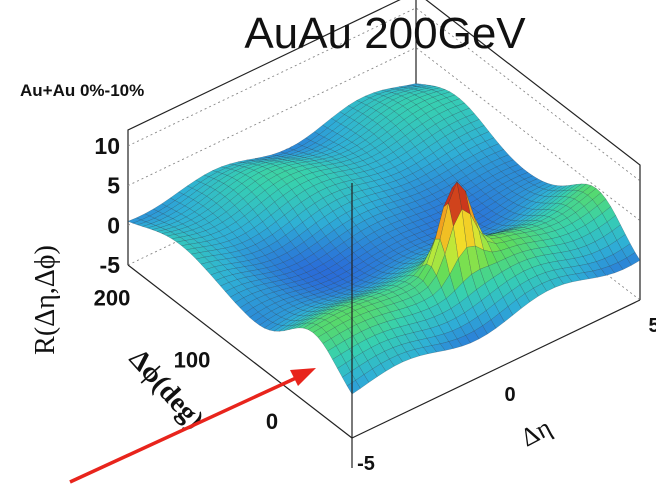 Image resolution: width=656 pixels, height=489 pixels. I want to click on y-axis-ticks: -5 0 5, so click(506, 395).